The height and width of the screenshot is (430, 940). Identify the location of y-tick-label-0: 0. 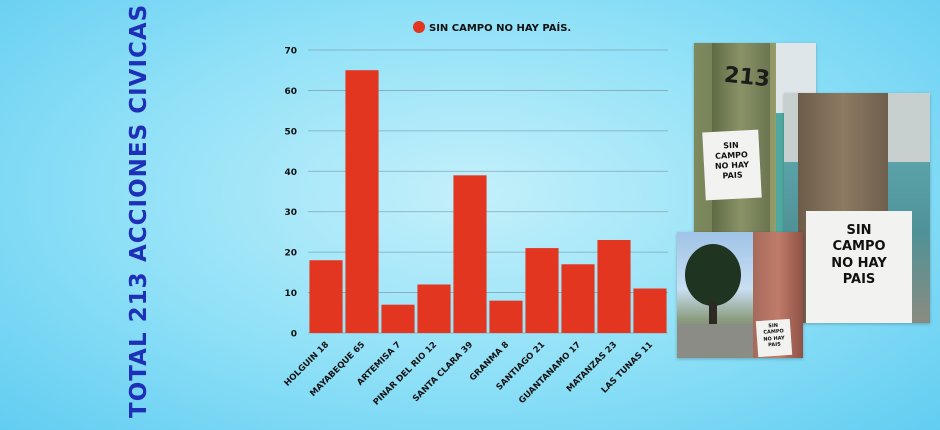
(294, 335).